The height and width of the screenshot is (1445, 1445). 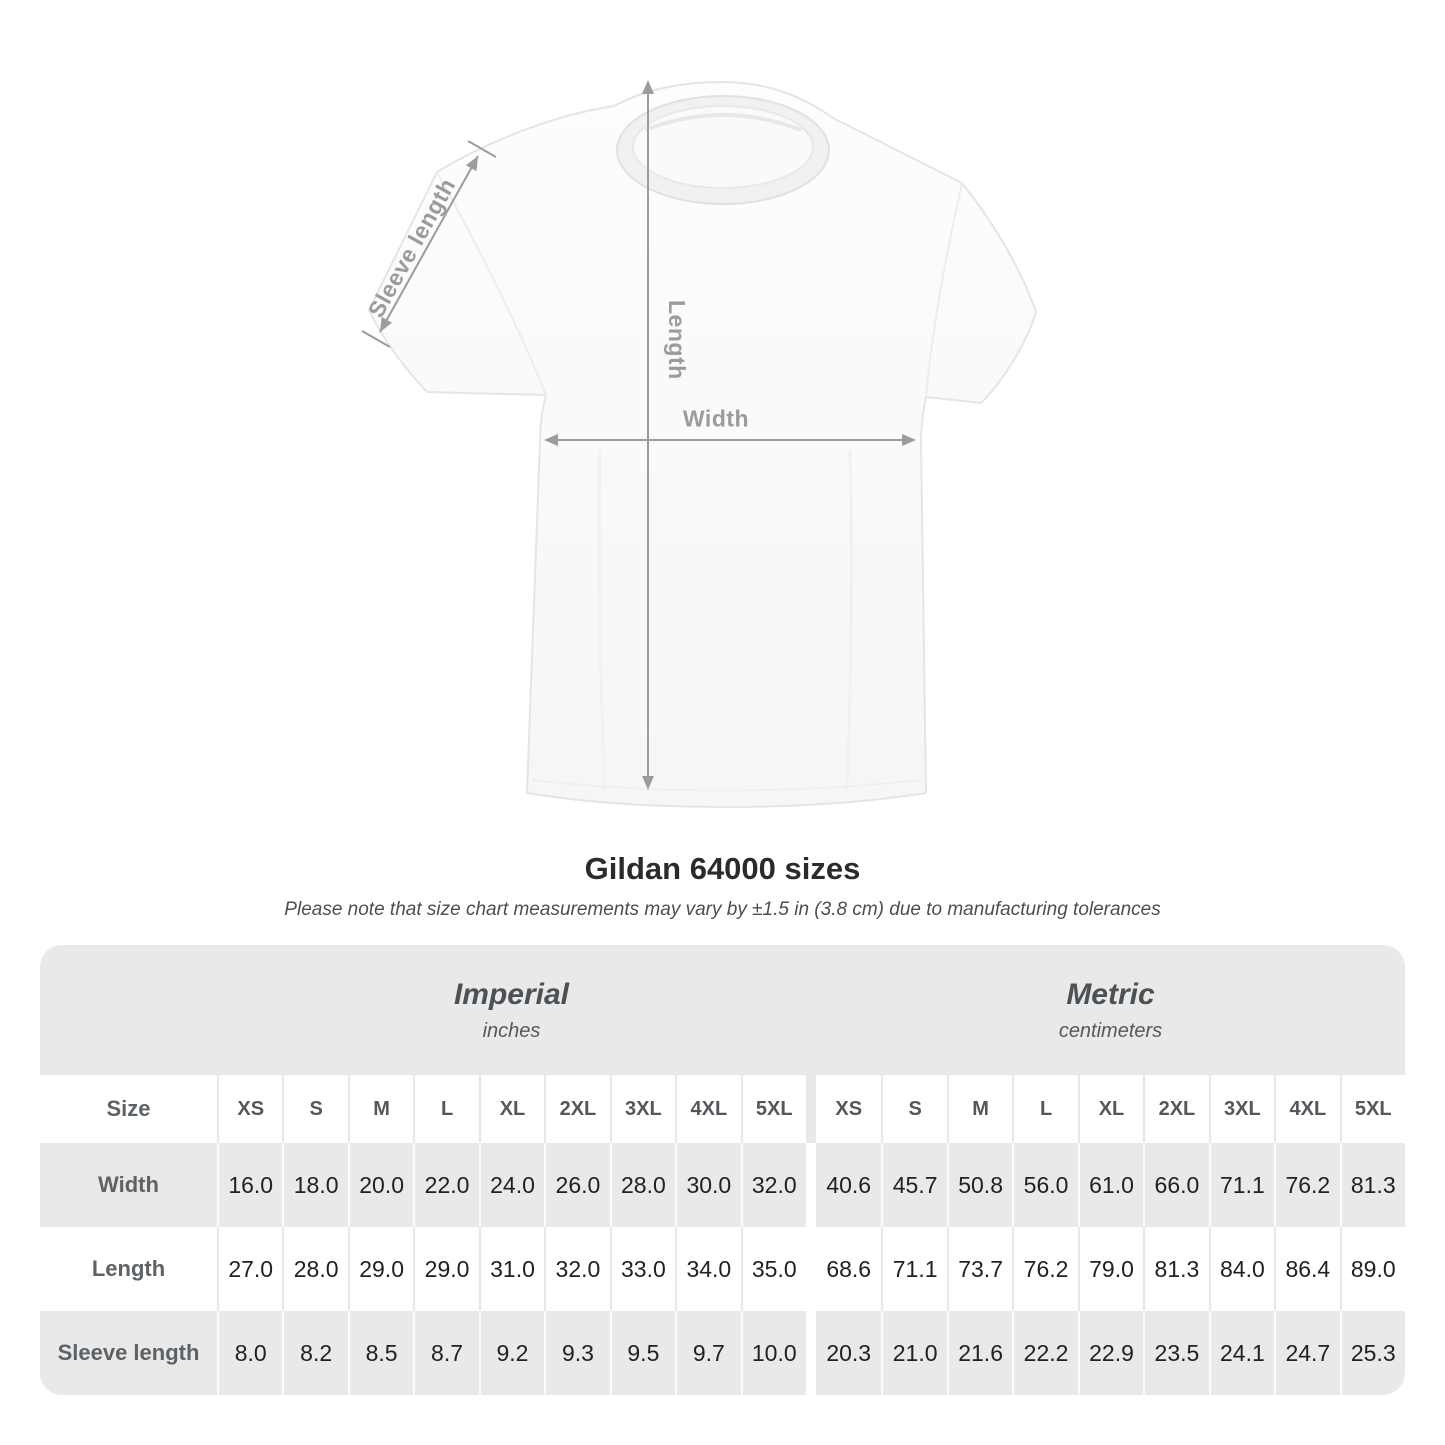 What do you see at coordinates (849, 1184) in the screenshot?
I see `width-metric-xs: 40.6` at bounding box center [849, 1184].